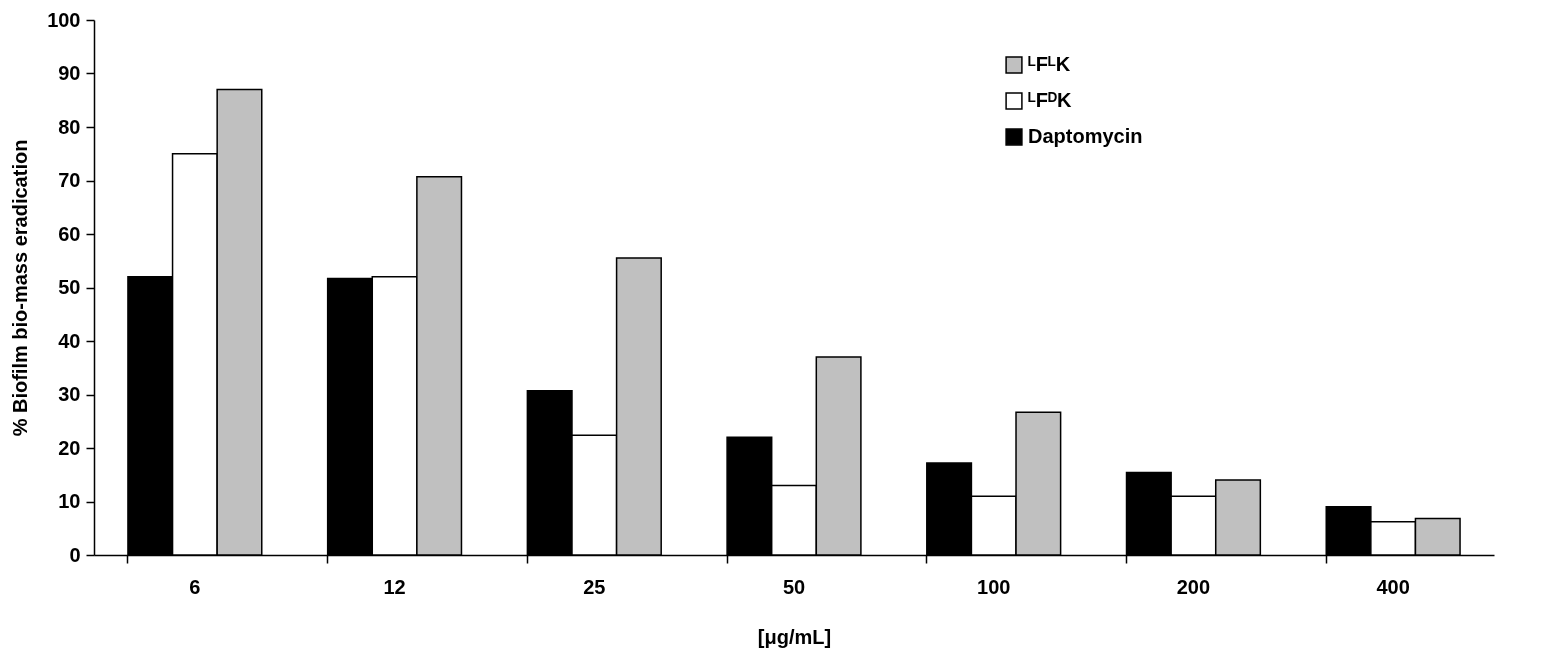  Describe the element at coordinates (594, 586) in the screenshot. I see `x-tick-label: 25` at that location.